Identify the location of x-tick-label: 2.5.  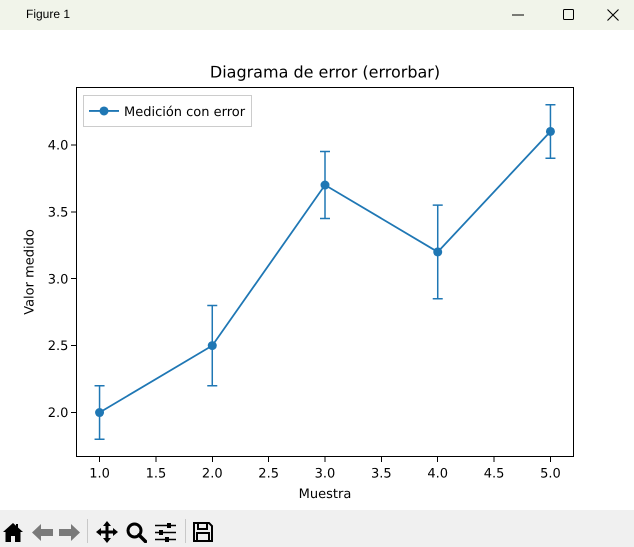
(268, 474).